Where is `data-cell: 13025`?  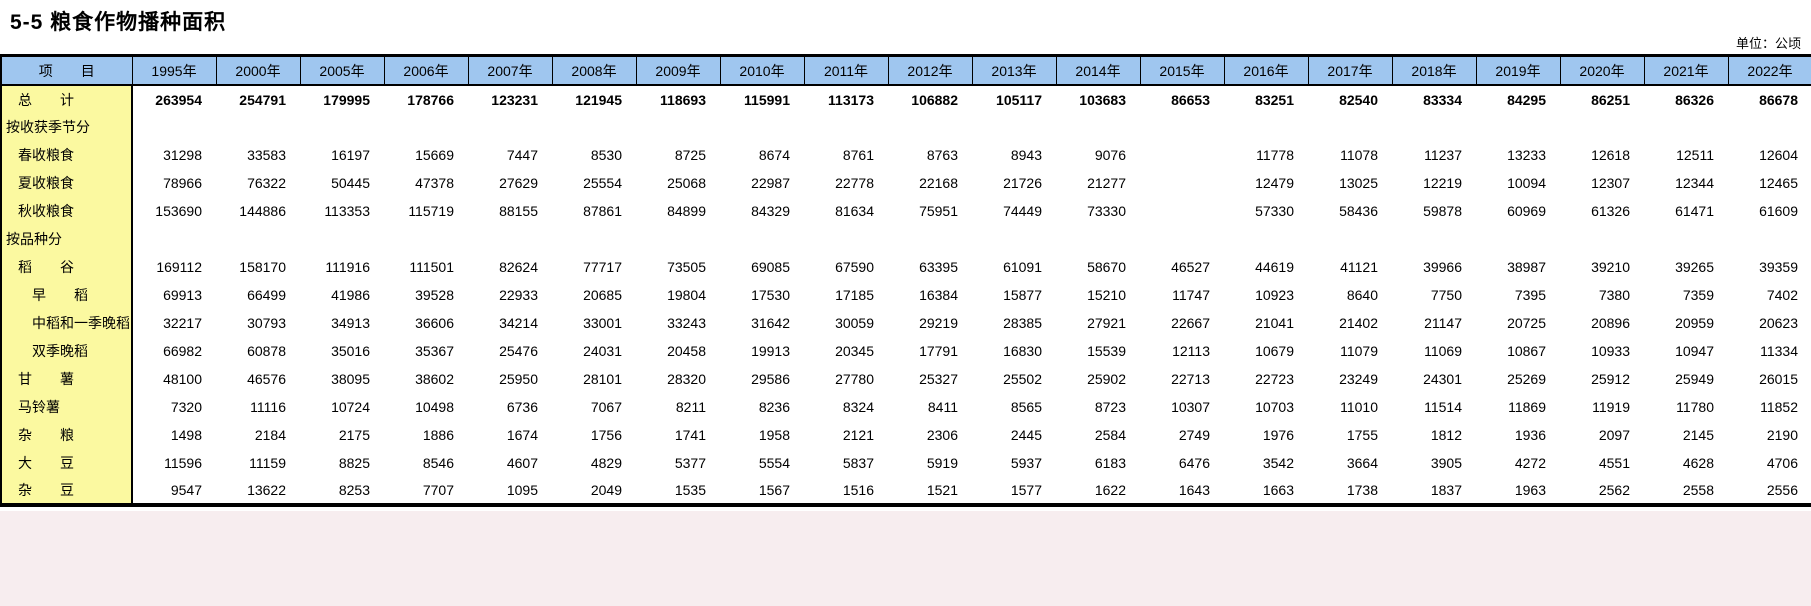 data-cell: 13025 is located at coordinates (1358, 183).